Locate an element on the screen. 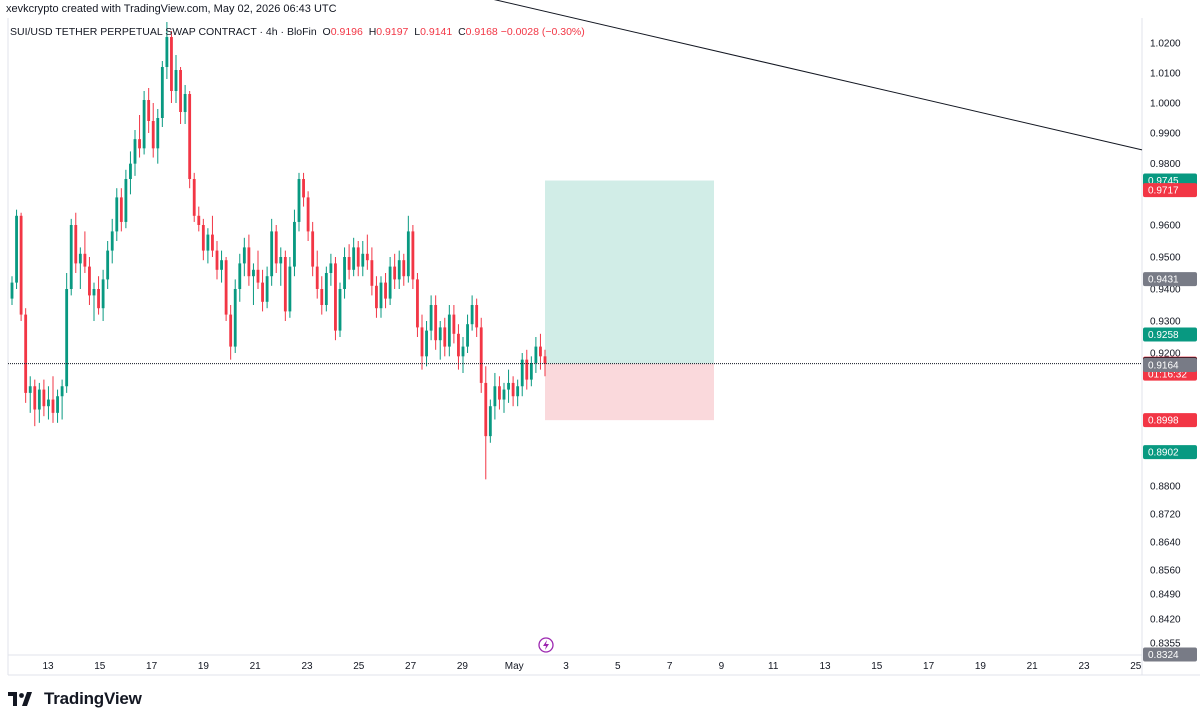 This screenshot has height=721, width=1200. y-tick-label: 0.8640 is located at coordinates (1165, 543).